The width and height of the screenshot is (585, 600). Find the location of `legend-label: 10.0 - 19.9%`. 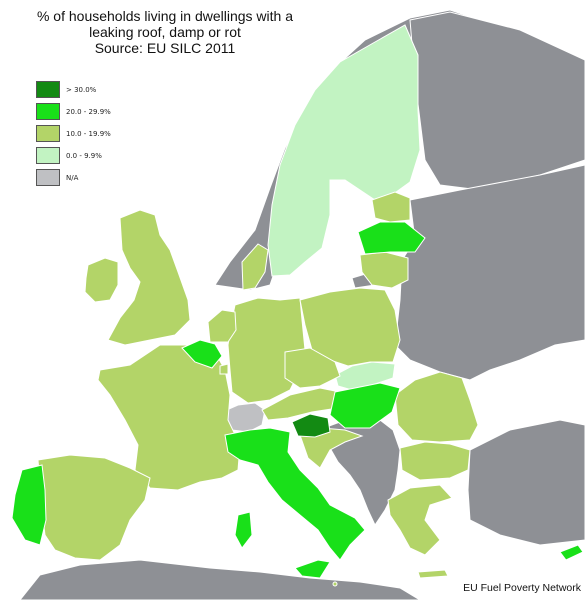

legend-label: 10.0 - 19.9% is located at coordinates (88, 133).